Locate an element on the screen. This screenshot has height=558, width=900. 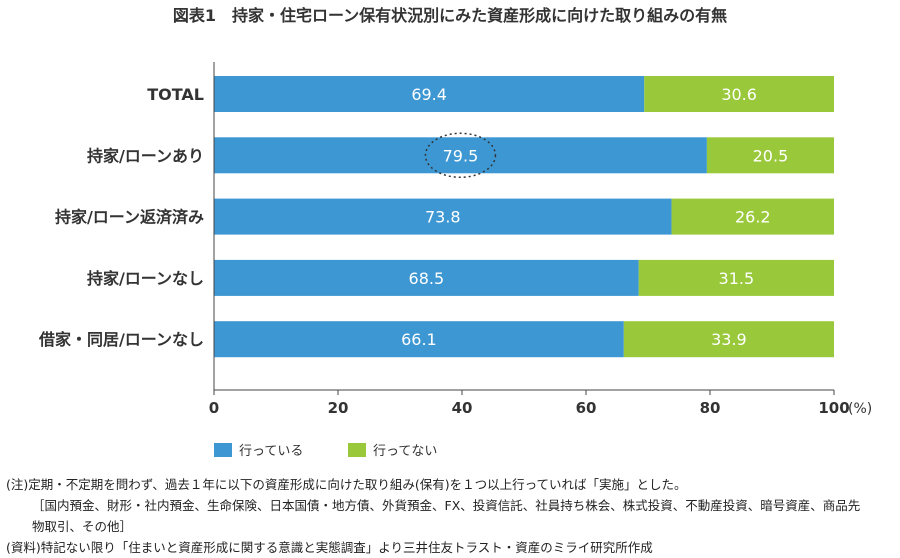
x-tick-label: 80 is located at coordinates (710, 408).